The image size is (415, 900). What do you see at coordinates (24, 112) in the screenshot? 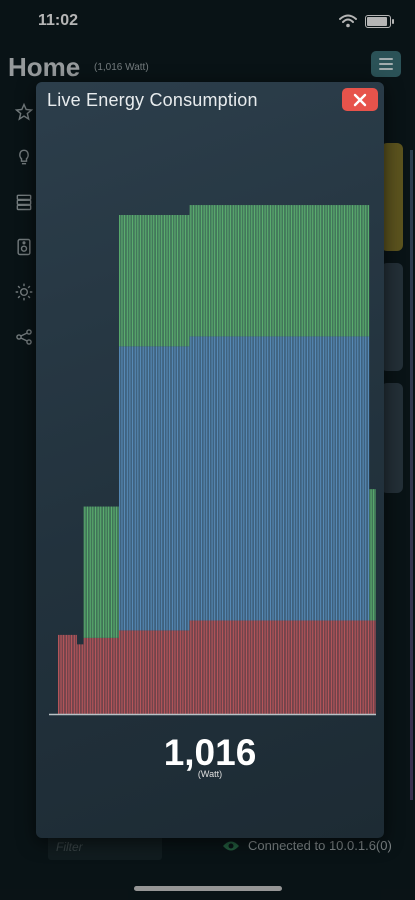
I see `nav-favorites` at bounding box center [24, 112].